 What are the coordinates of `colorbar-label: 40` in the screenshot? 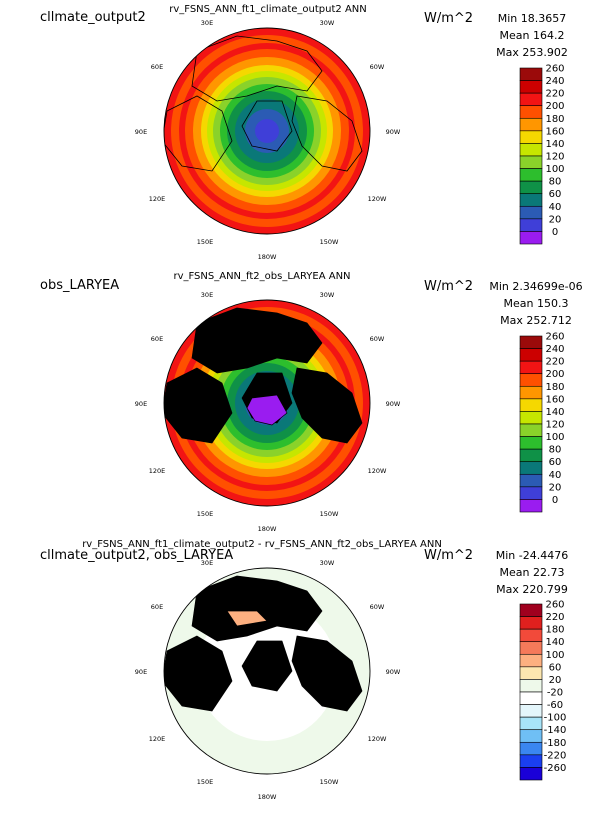 It's located at (555, 475).